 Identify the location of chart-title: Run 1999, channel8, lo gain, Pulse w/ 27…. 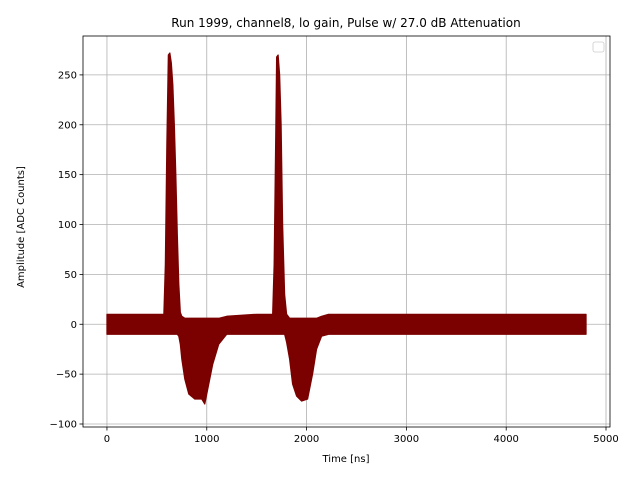
(345, 23).